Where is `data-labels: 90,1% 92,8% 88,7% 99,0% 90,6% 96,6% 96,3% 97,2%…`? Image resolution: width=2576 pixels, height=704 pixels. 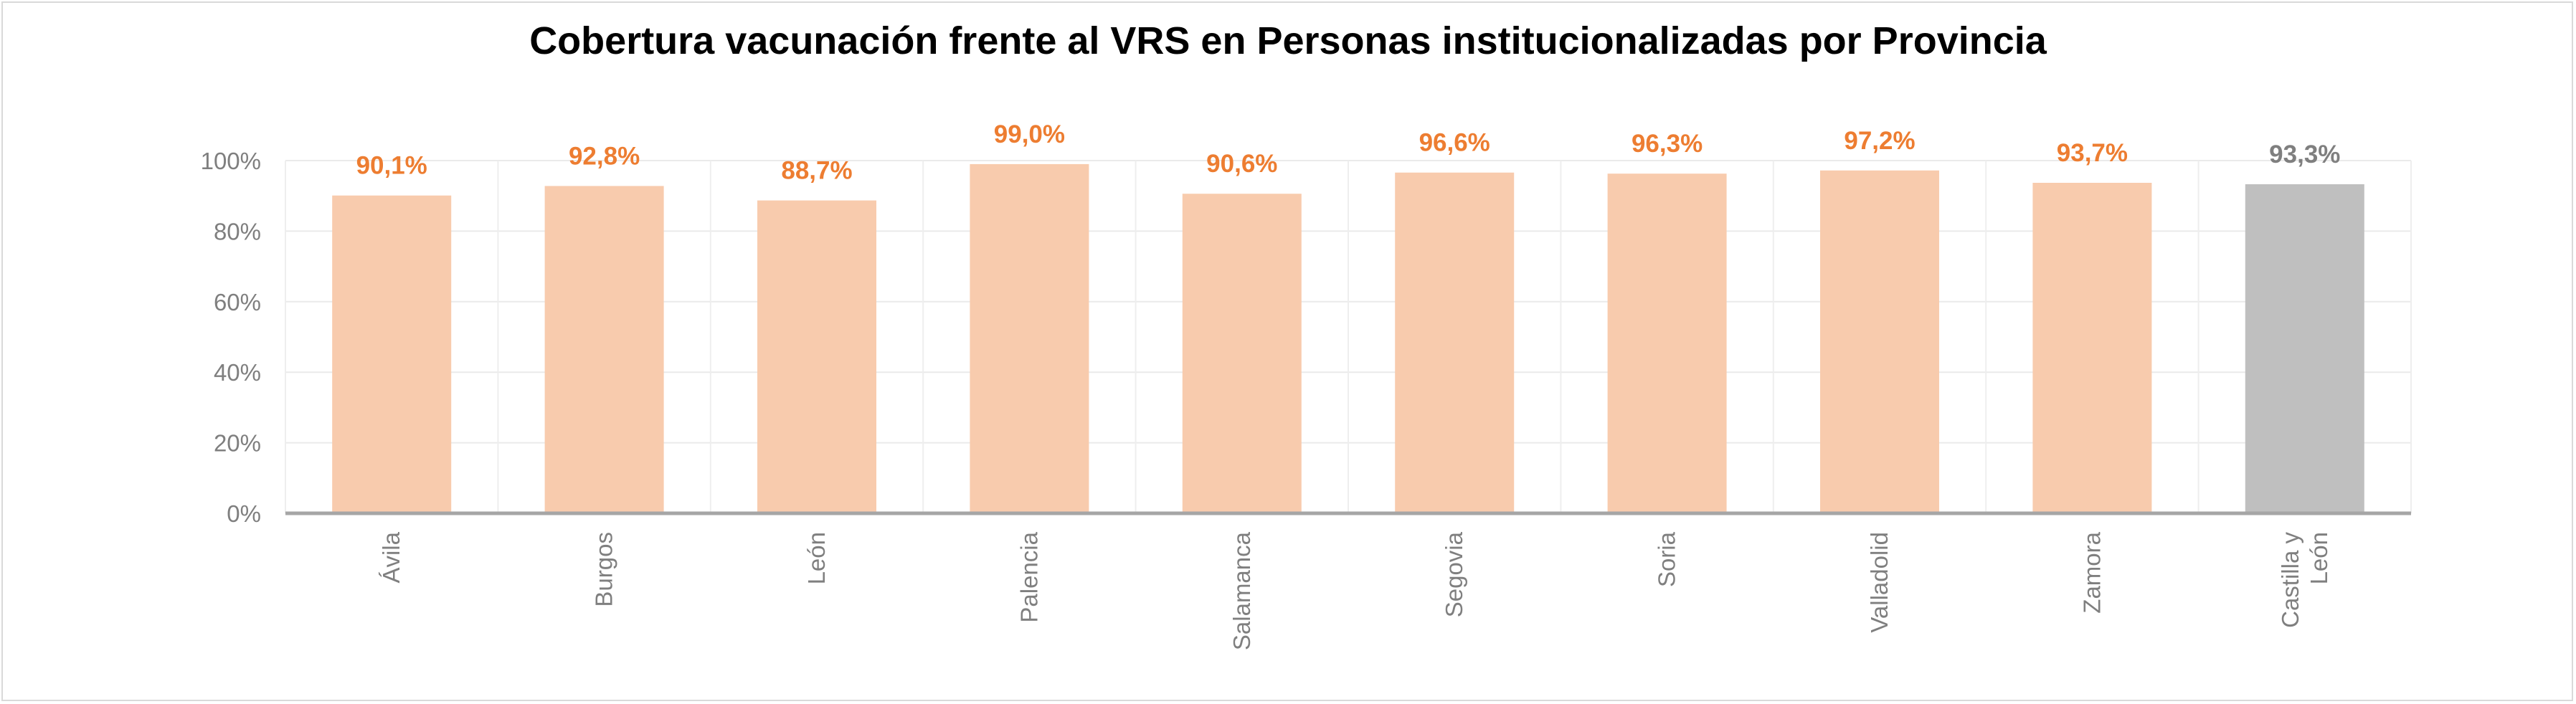 data-labels: 90,1% 92,8% 88,7% 99,0% 90,6% 96,6% 96,3% 97,2%… is located at coordinates (1348, 152).